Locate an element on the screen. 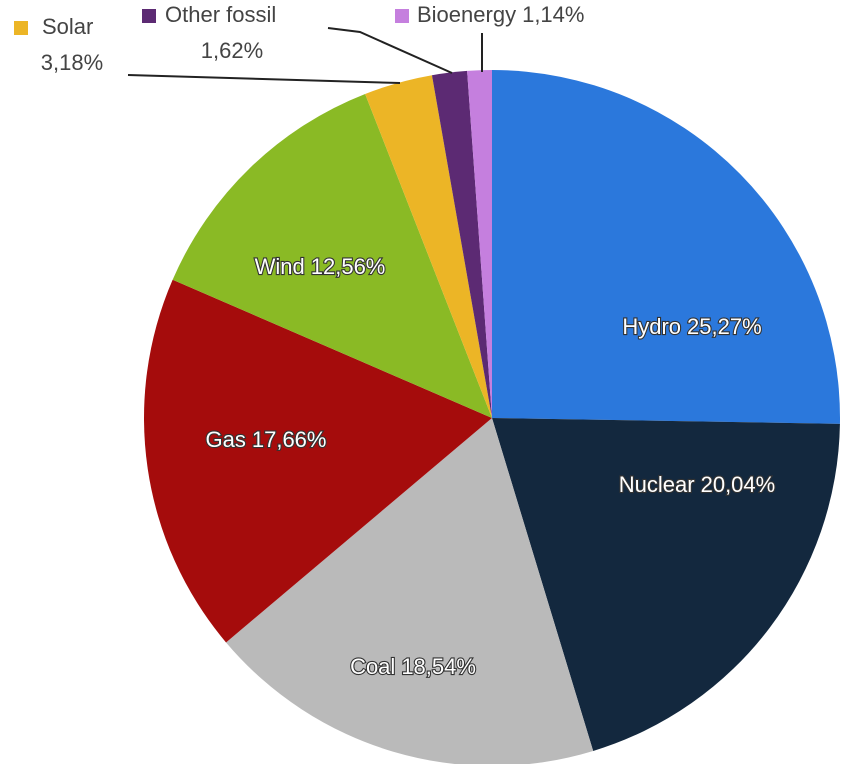  slice-value: 17,66% is located at coordinates (289, 439).